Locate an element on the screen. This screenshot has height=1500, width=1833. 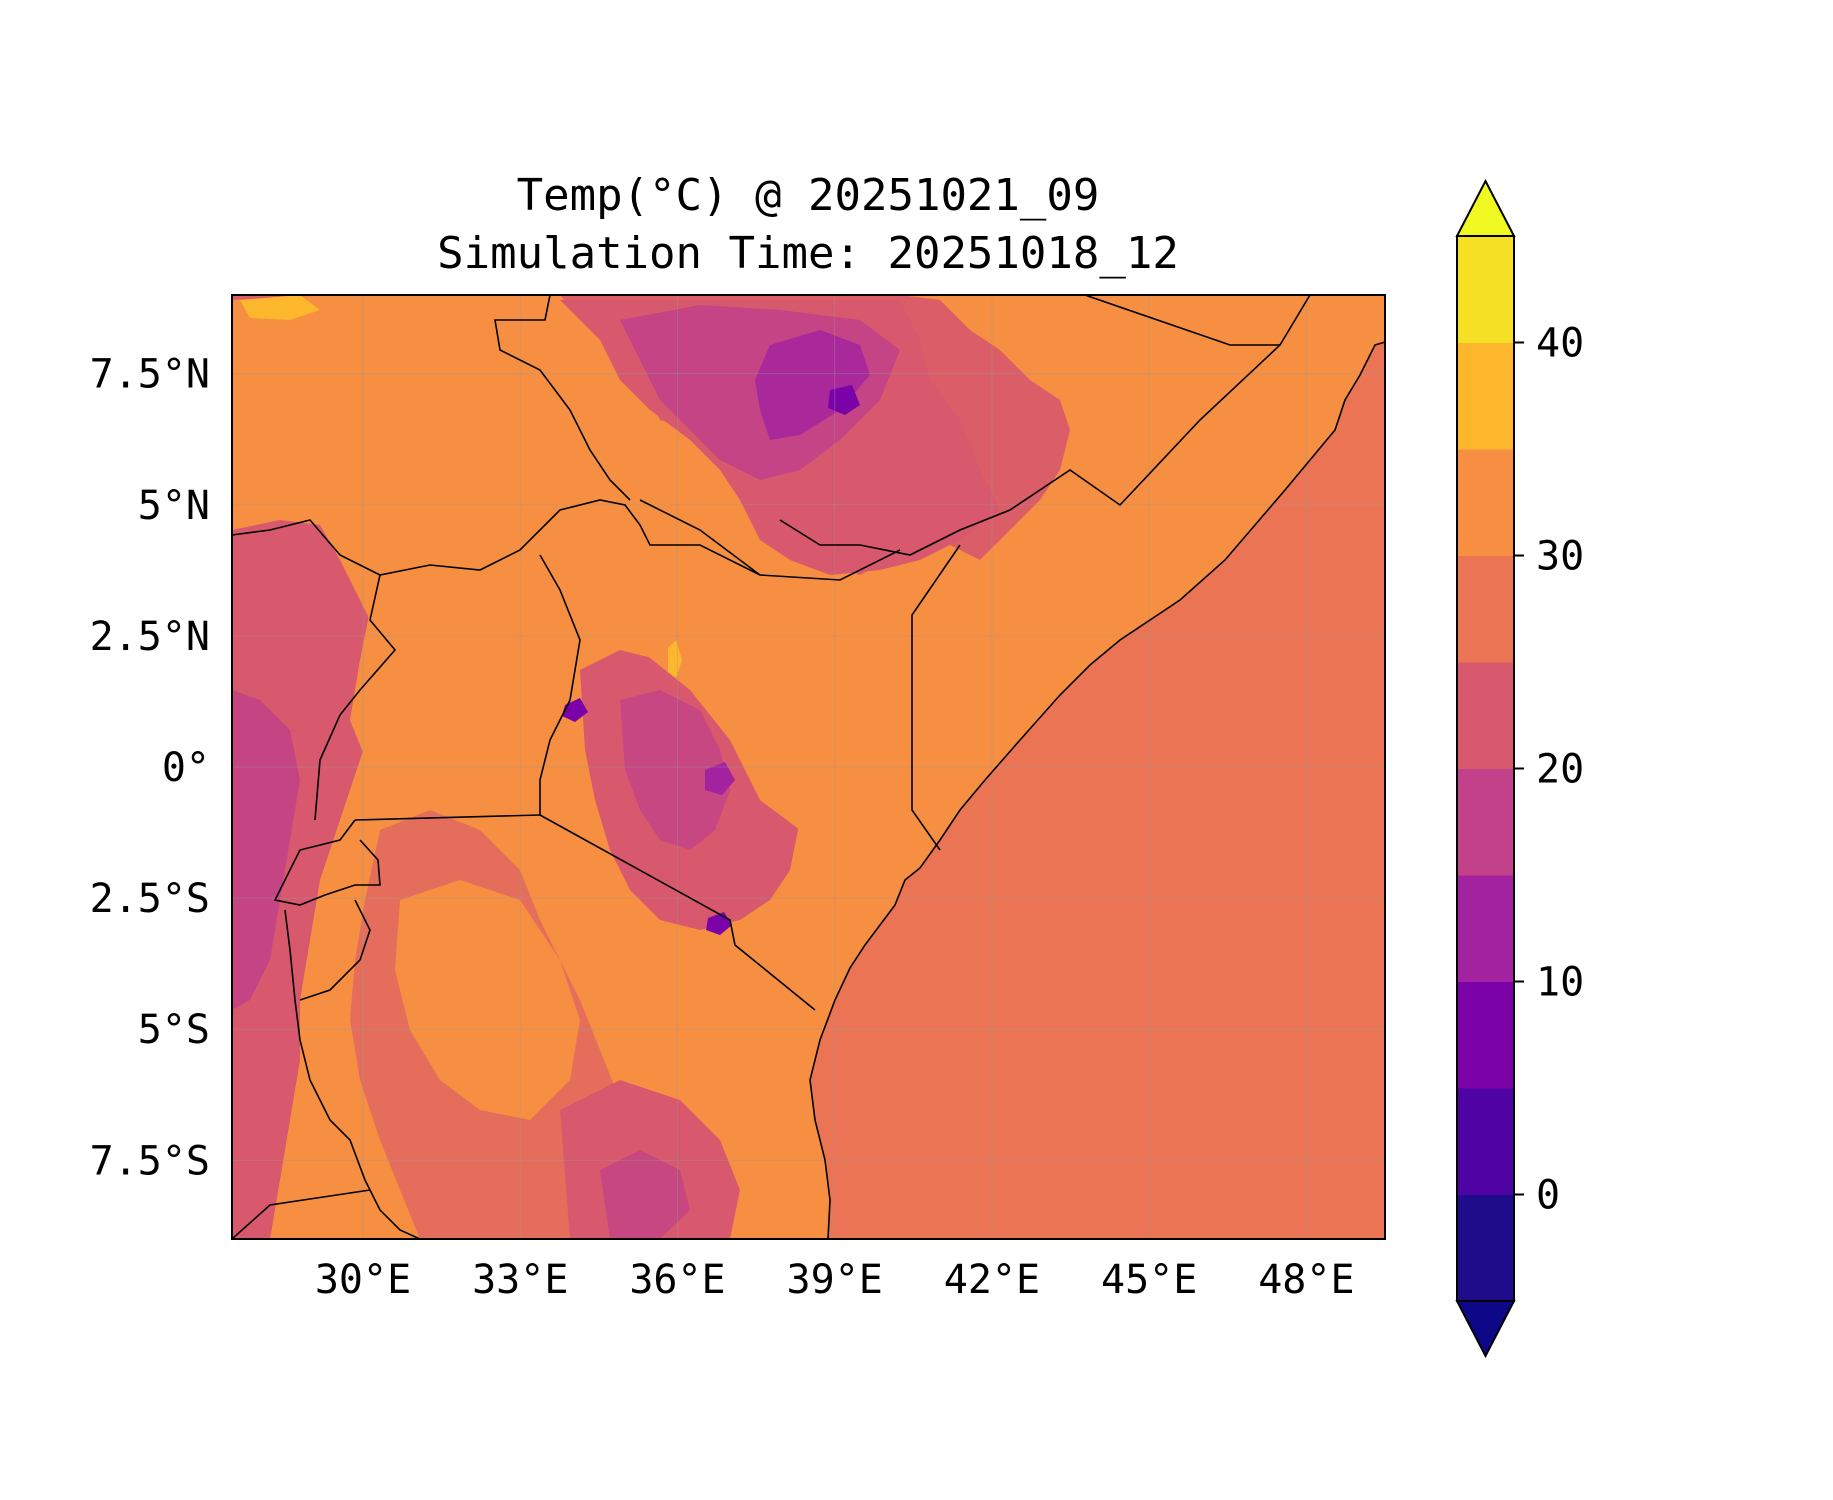
x-tick-label: 45°E is located at coordinates (1149, 1280).